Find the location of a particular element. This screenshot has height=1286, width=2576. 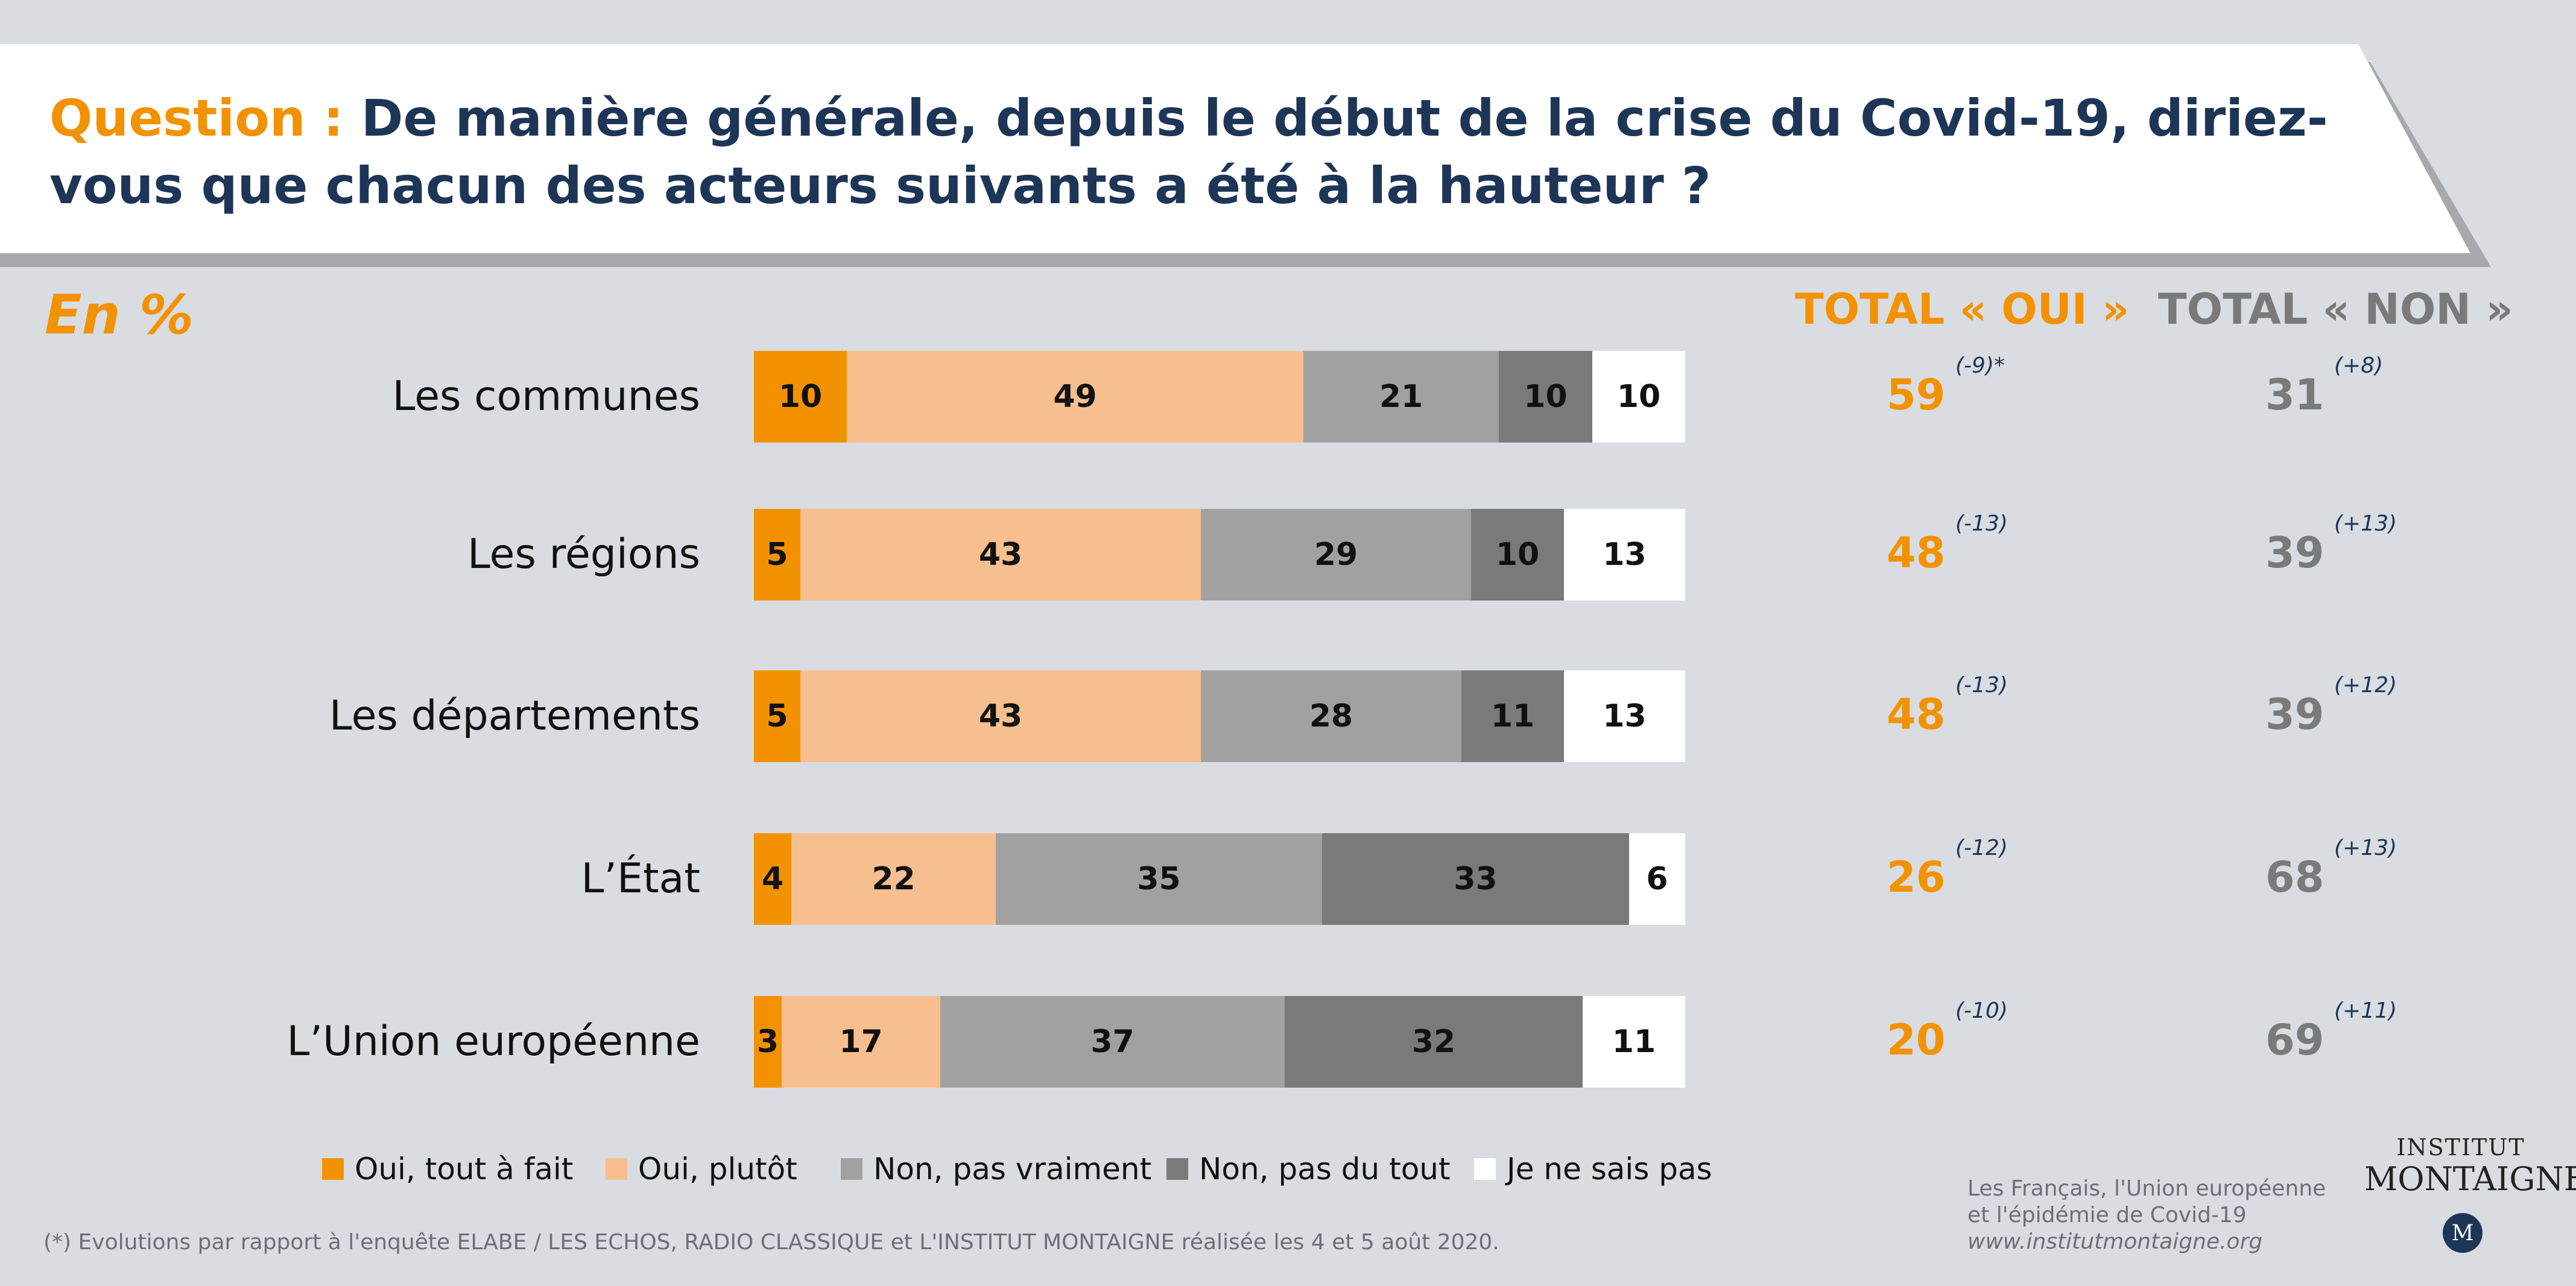

total-oui-evolution: (-9)* is located at coordinates (1980, 365).